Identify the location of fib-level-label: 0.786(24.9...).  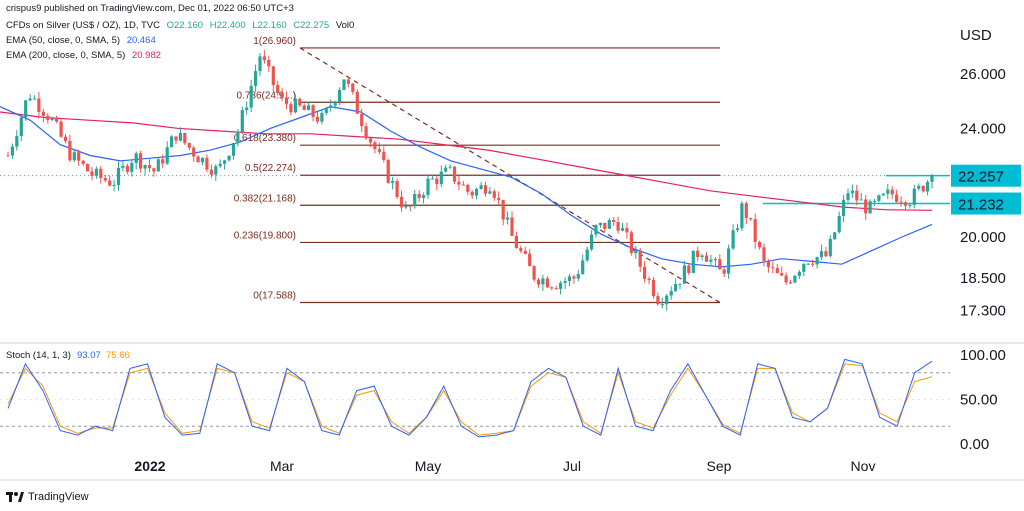
(266, 95).